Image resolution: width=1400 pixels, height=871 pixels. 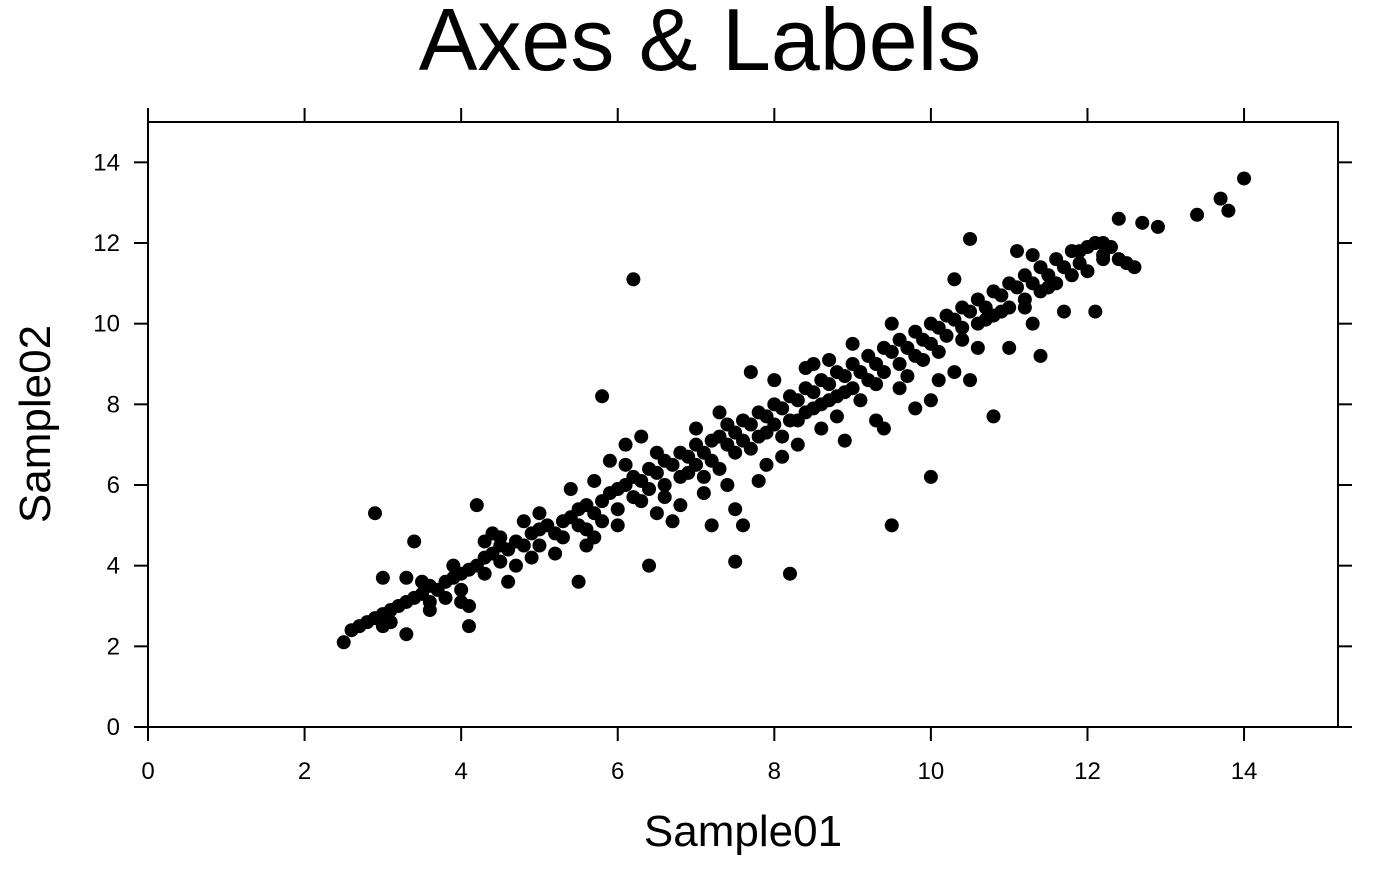 I want to click on y-axis-title: Sample02, so click(x=35, y=424).